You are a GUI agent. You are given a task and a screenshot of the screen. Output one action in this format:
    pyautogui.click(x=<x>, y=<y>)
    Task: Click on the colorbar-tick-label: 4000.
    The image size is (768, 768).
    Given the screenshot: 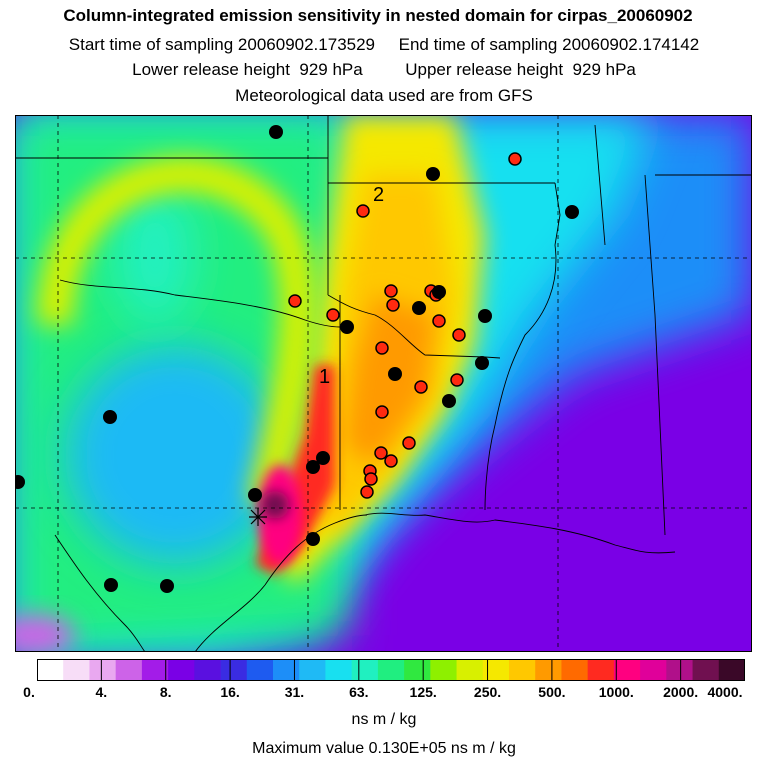 What is the action you would take?
    pyautogui.click(x=725, y=692)
    